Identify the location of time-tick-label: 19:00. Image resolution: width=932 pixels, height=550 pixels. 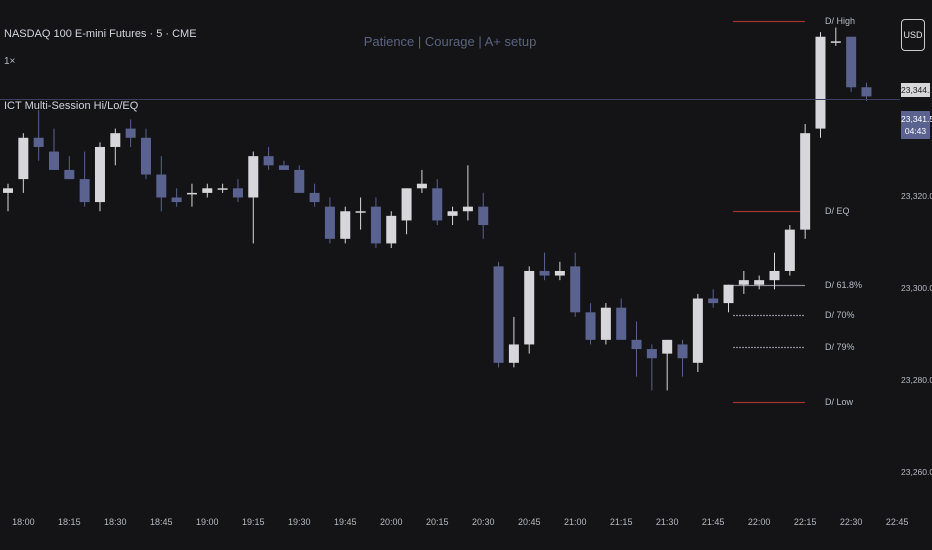
(207, 522).